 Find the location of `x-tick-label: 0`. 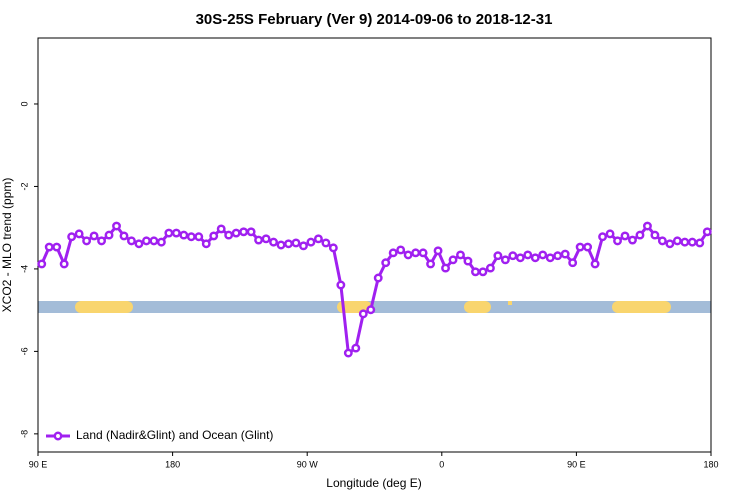

x-tick-label: 0 is located at coordinates (441, 464).